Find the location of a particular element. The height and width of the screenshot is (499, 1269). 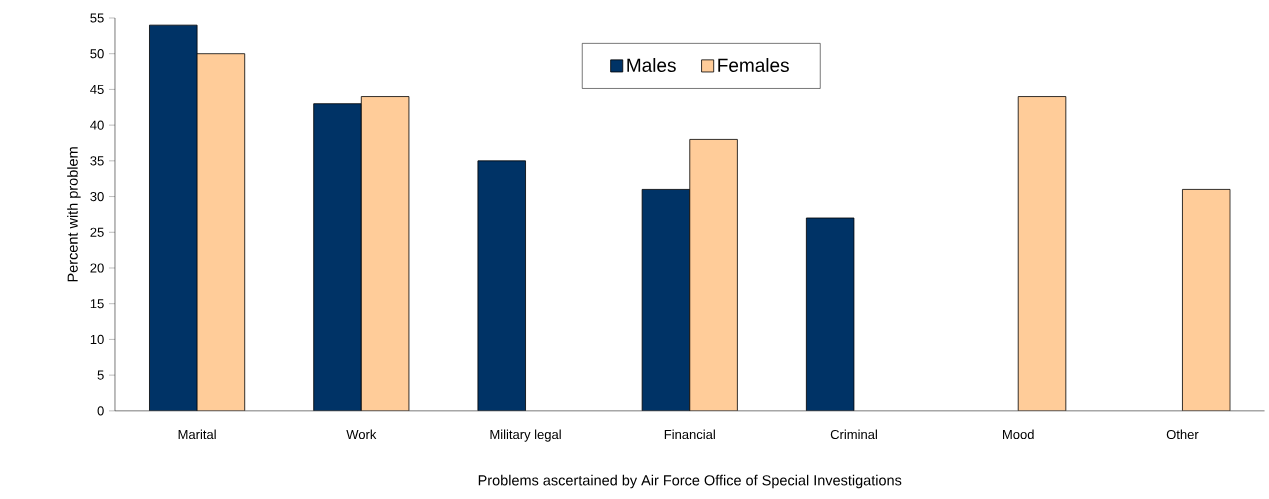

x-tick-label: Work is located at coordinates (361, 434).